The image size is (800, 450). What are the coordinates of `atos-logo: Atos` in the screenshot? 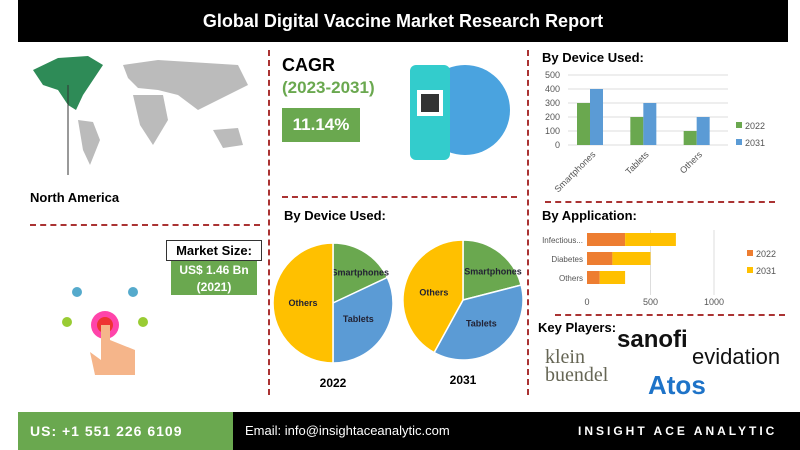 It's located at (677, 385).